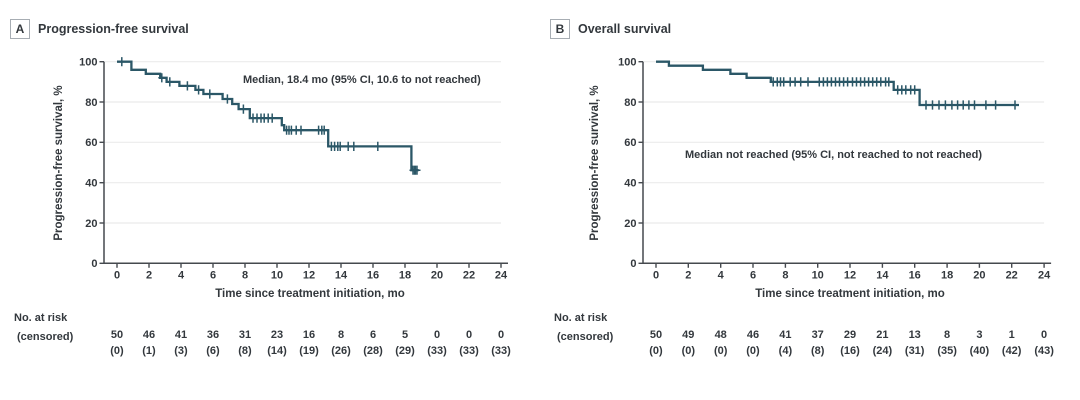 This screenshot has height=400, width=1080. Describe the element at coordinates (45, 337) in the screenshot. I see `censored-label: (censored)` at that location.